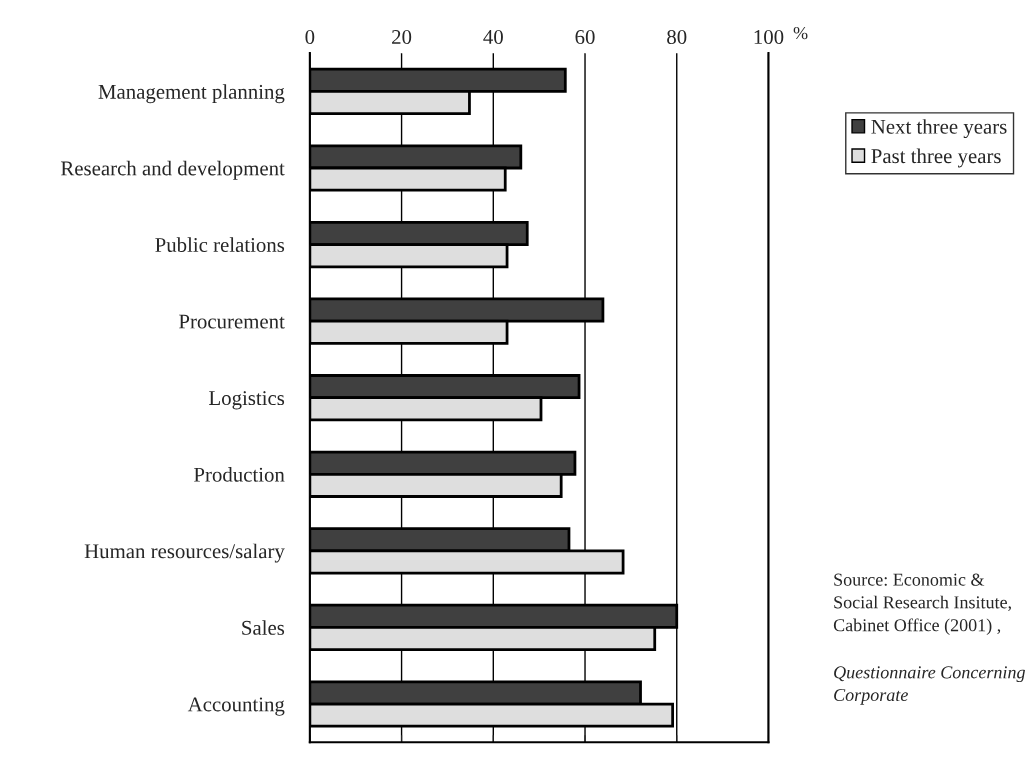 The height and width of the screenshot is (759, 1026). I want to click on x-tick-label: 40, so click(493, 37).